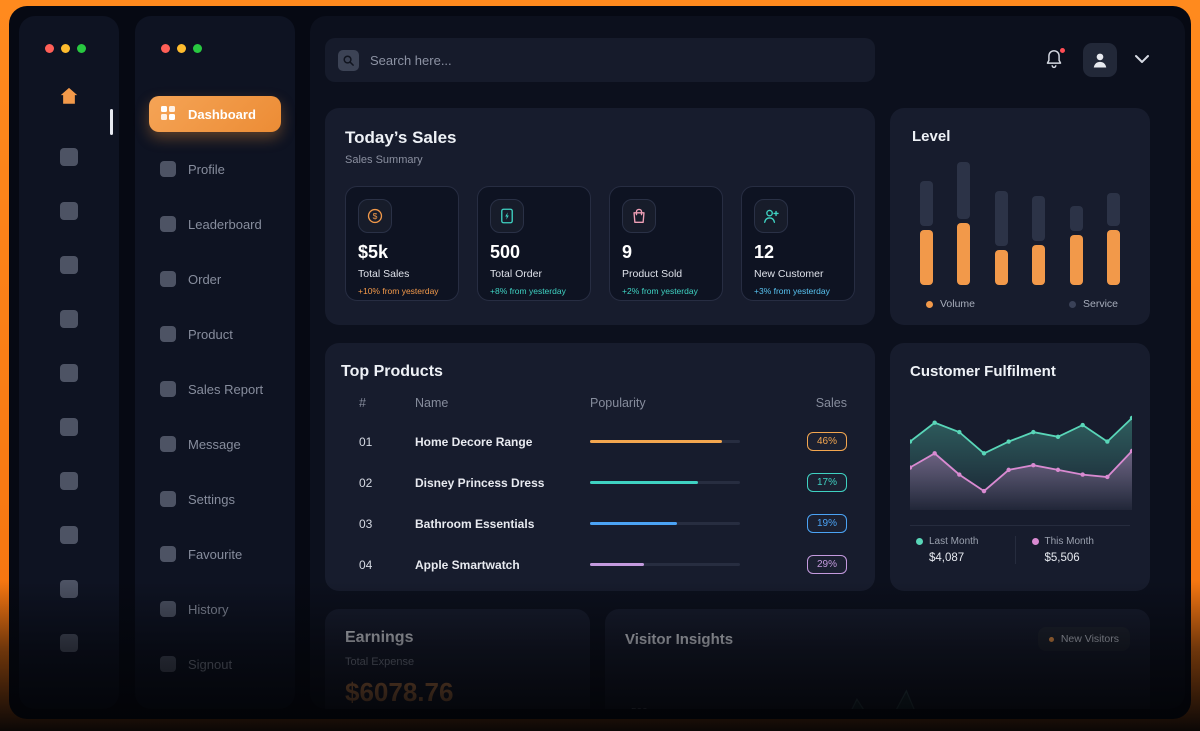 The width and height of the screenshot is (1200, 731). I want to click on sales-badge: 46%, so click(827, 441).